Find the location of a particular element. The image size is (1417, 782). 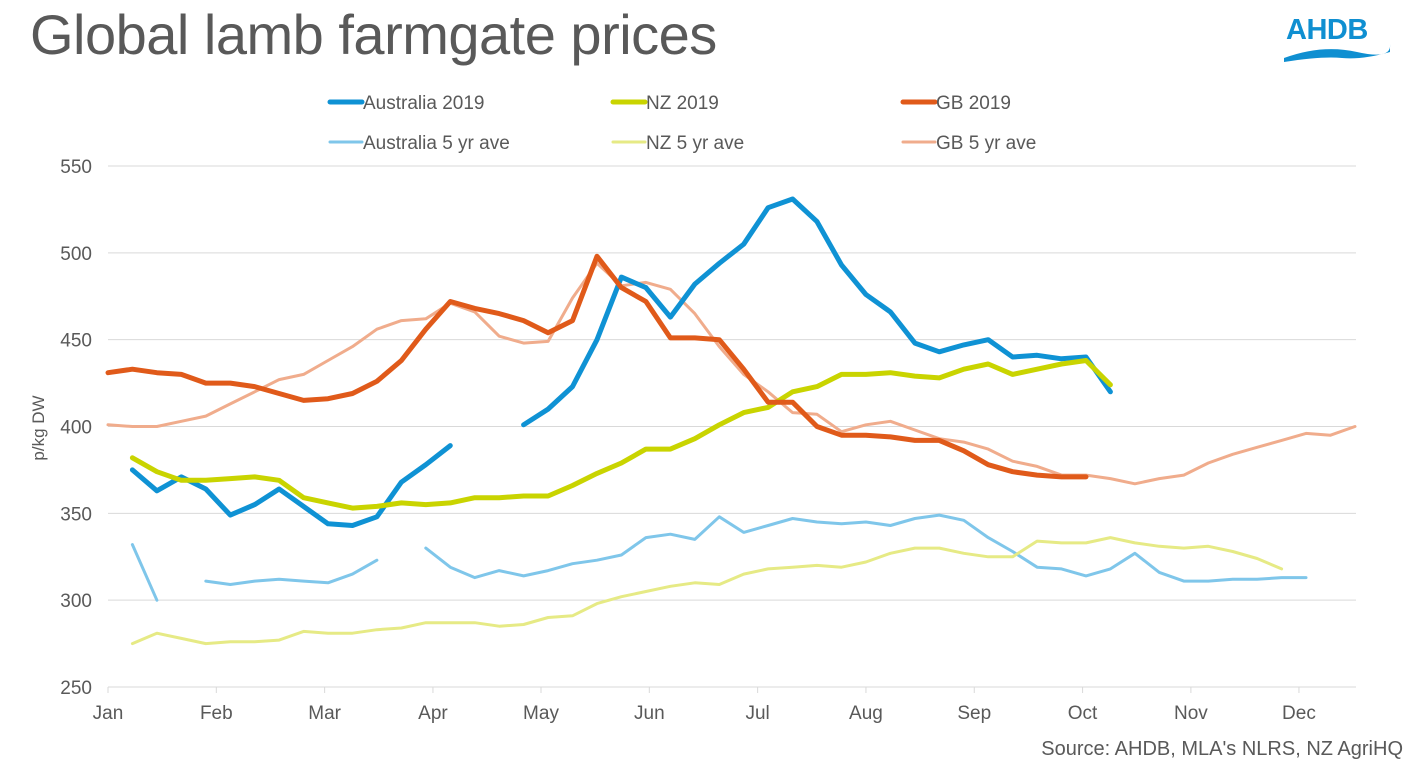

y-tick-label: 450 is located at coordinates (76, 341).